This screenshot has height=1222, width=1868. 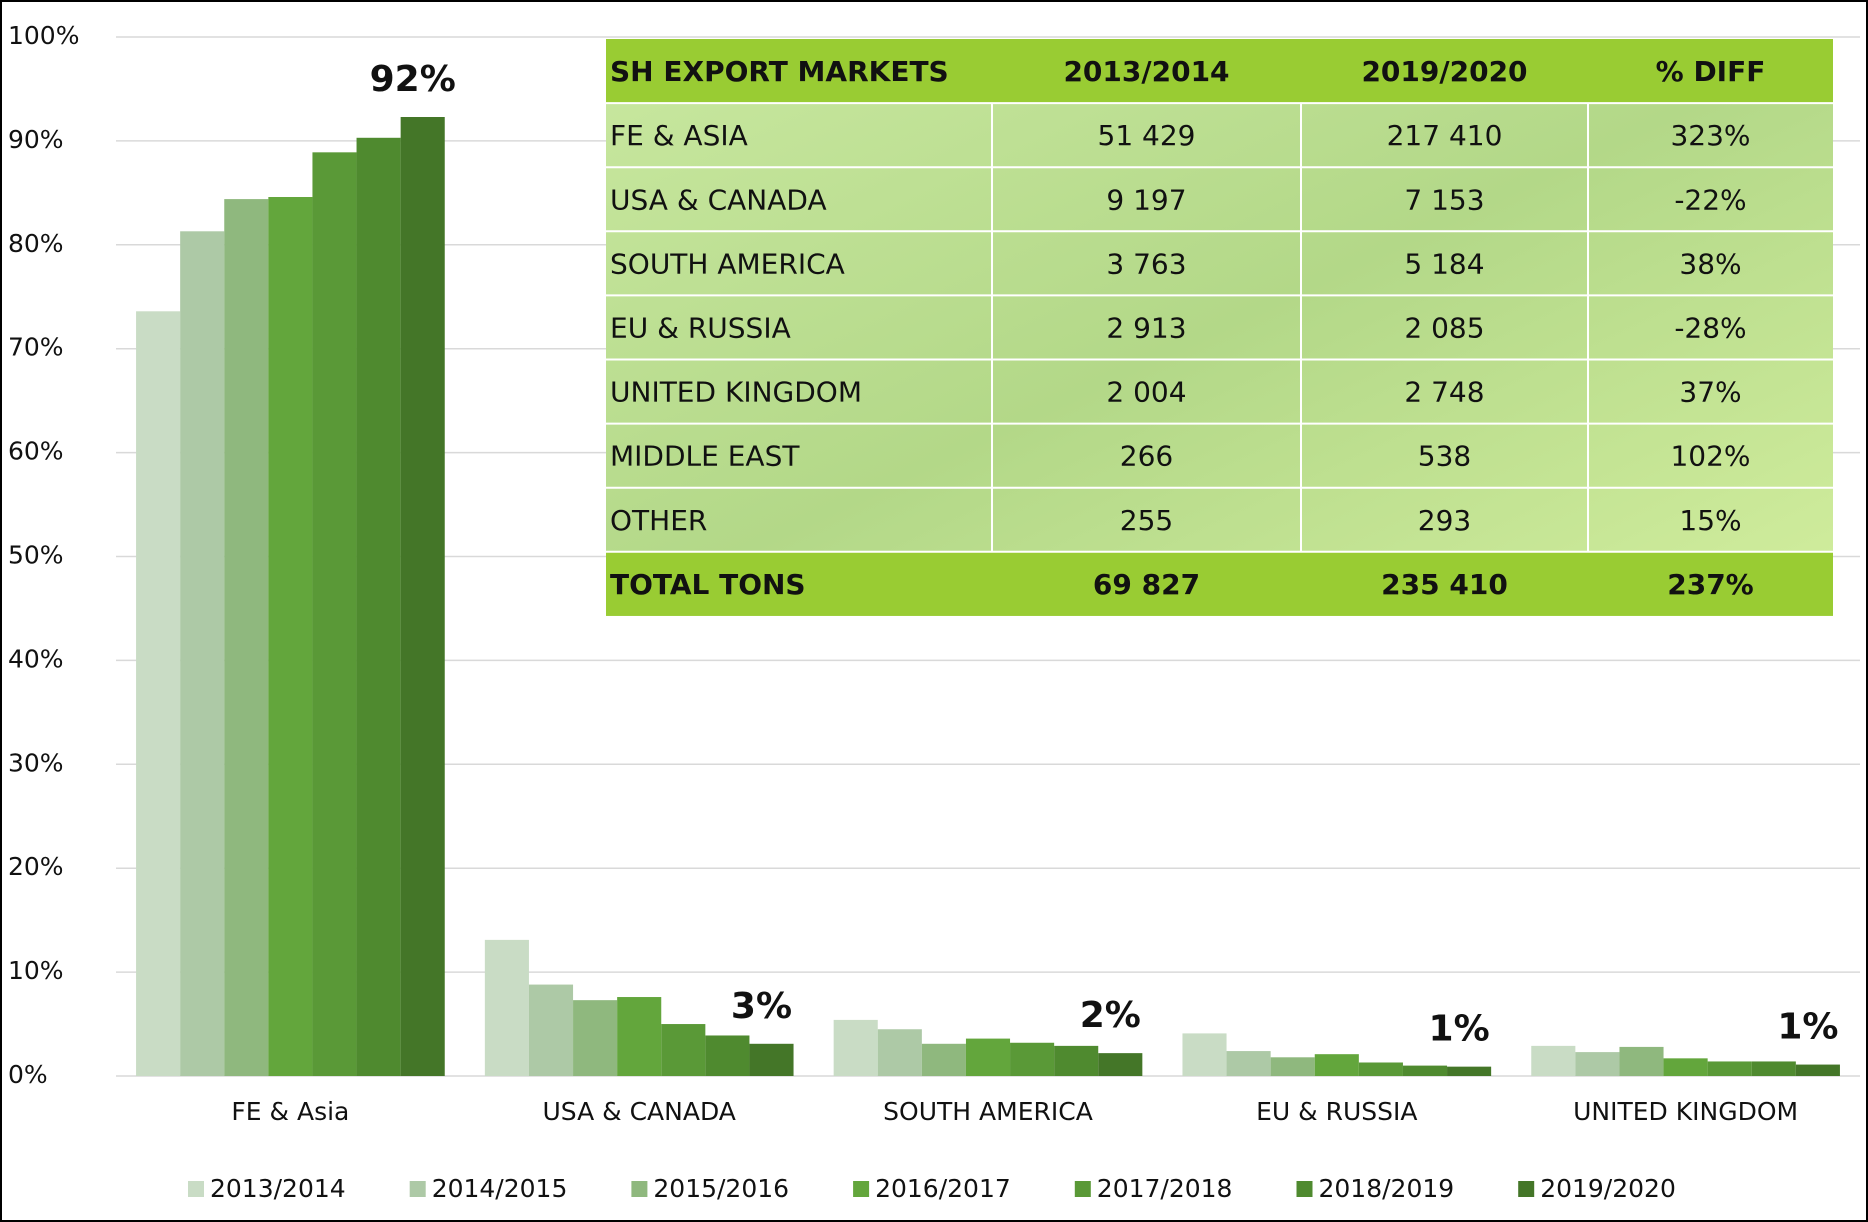 What do you see at coordinates (1387, 1188) in the screenshot?
I see `legend-label: 2018/2019` at bounding box center [1387, 1188].